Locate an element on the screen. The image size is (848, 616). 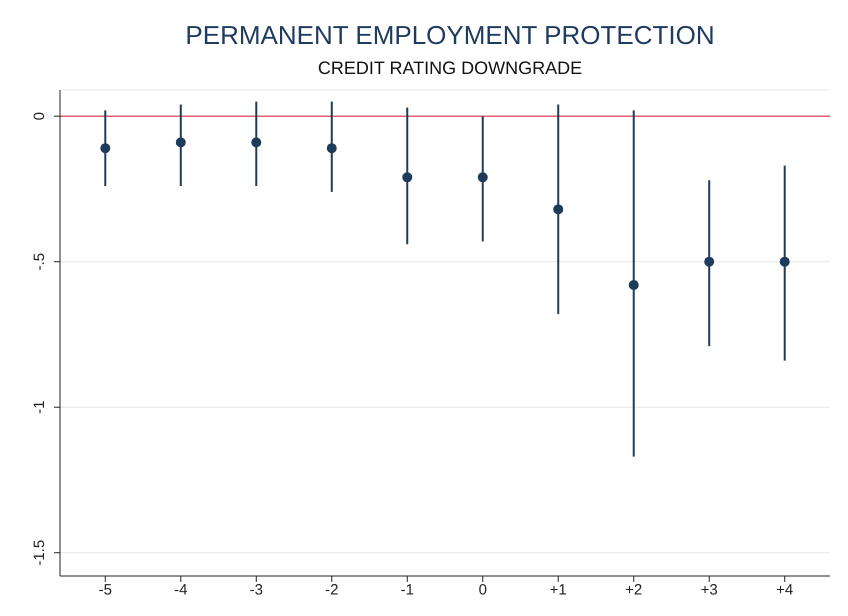
y-tick-label: -1 is located at coordinates (39, 407).